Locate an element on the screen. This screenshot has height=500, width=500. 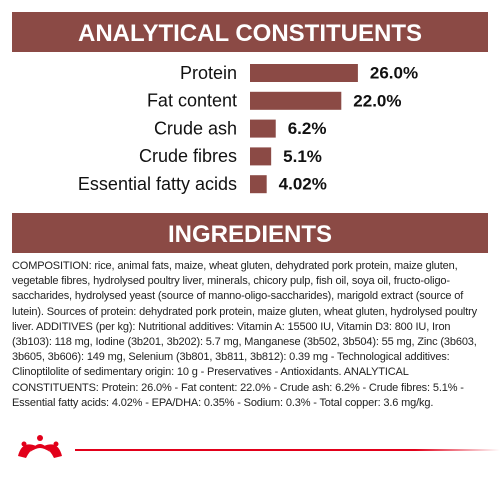
crown-logo is located at coordinates (40, 446).